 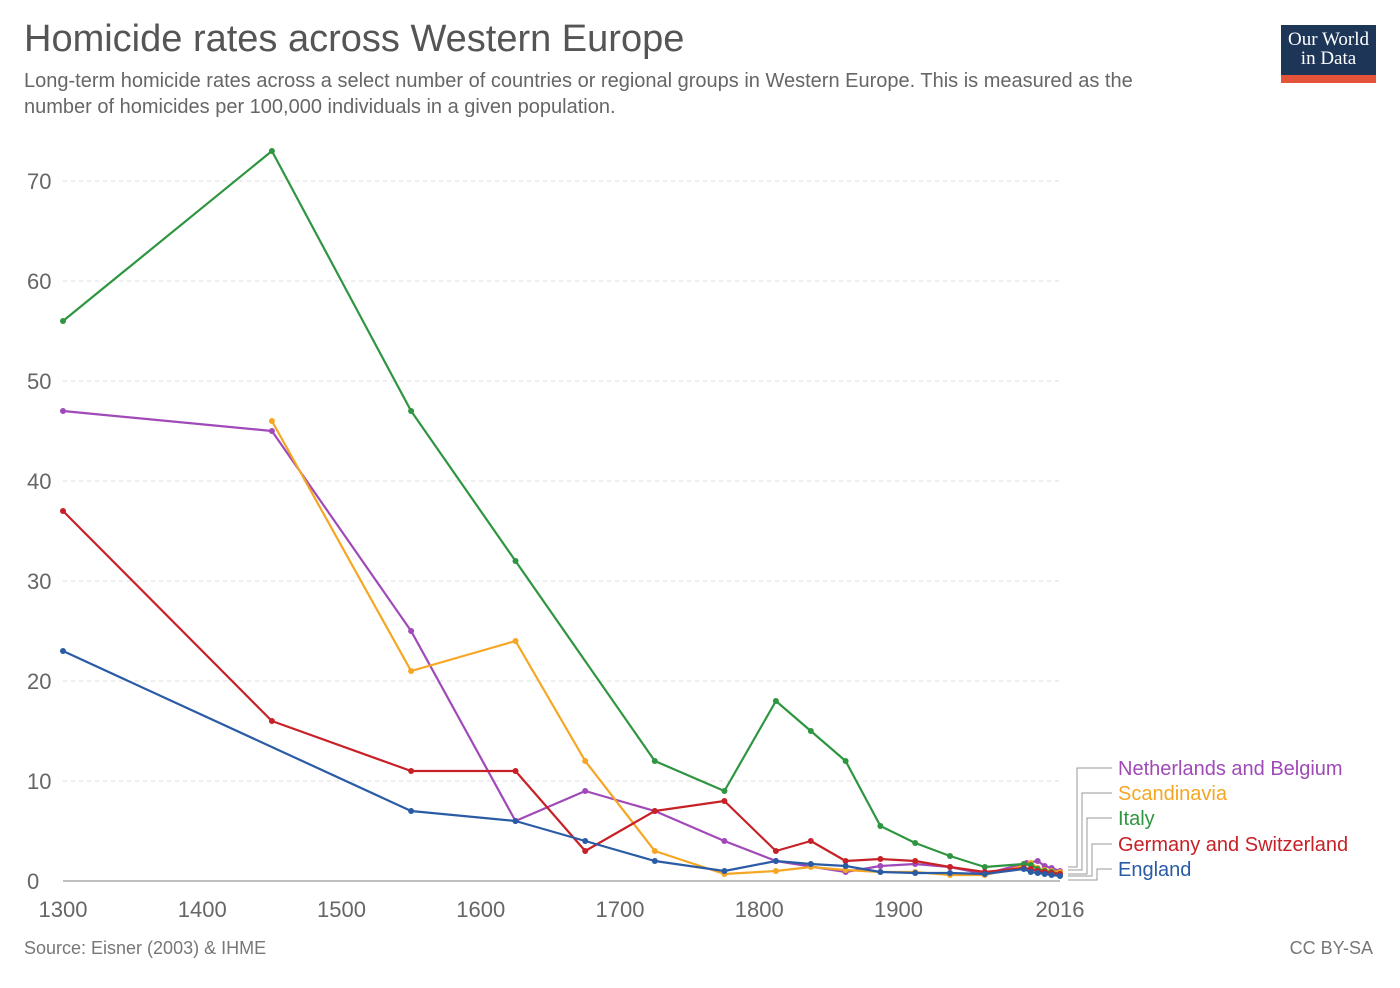 What do you see at coordinates (1173, 794) in the screenshot?
I see `legend-label: Scandinavia` at bounding box center [1173, 794].